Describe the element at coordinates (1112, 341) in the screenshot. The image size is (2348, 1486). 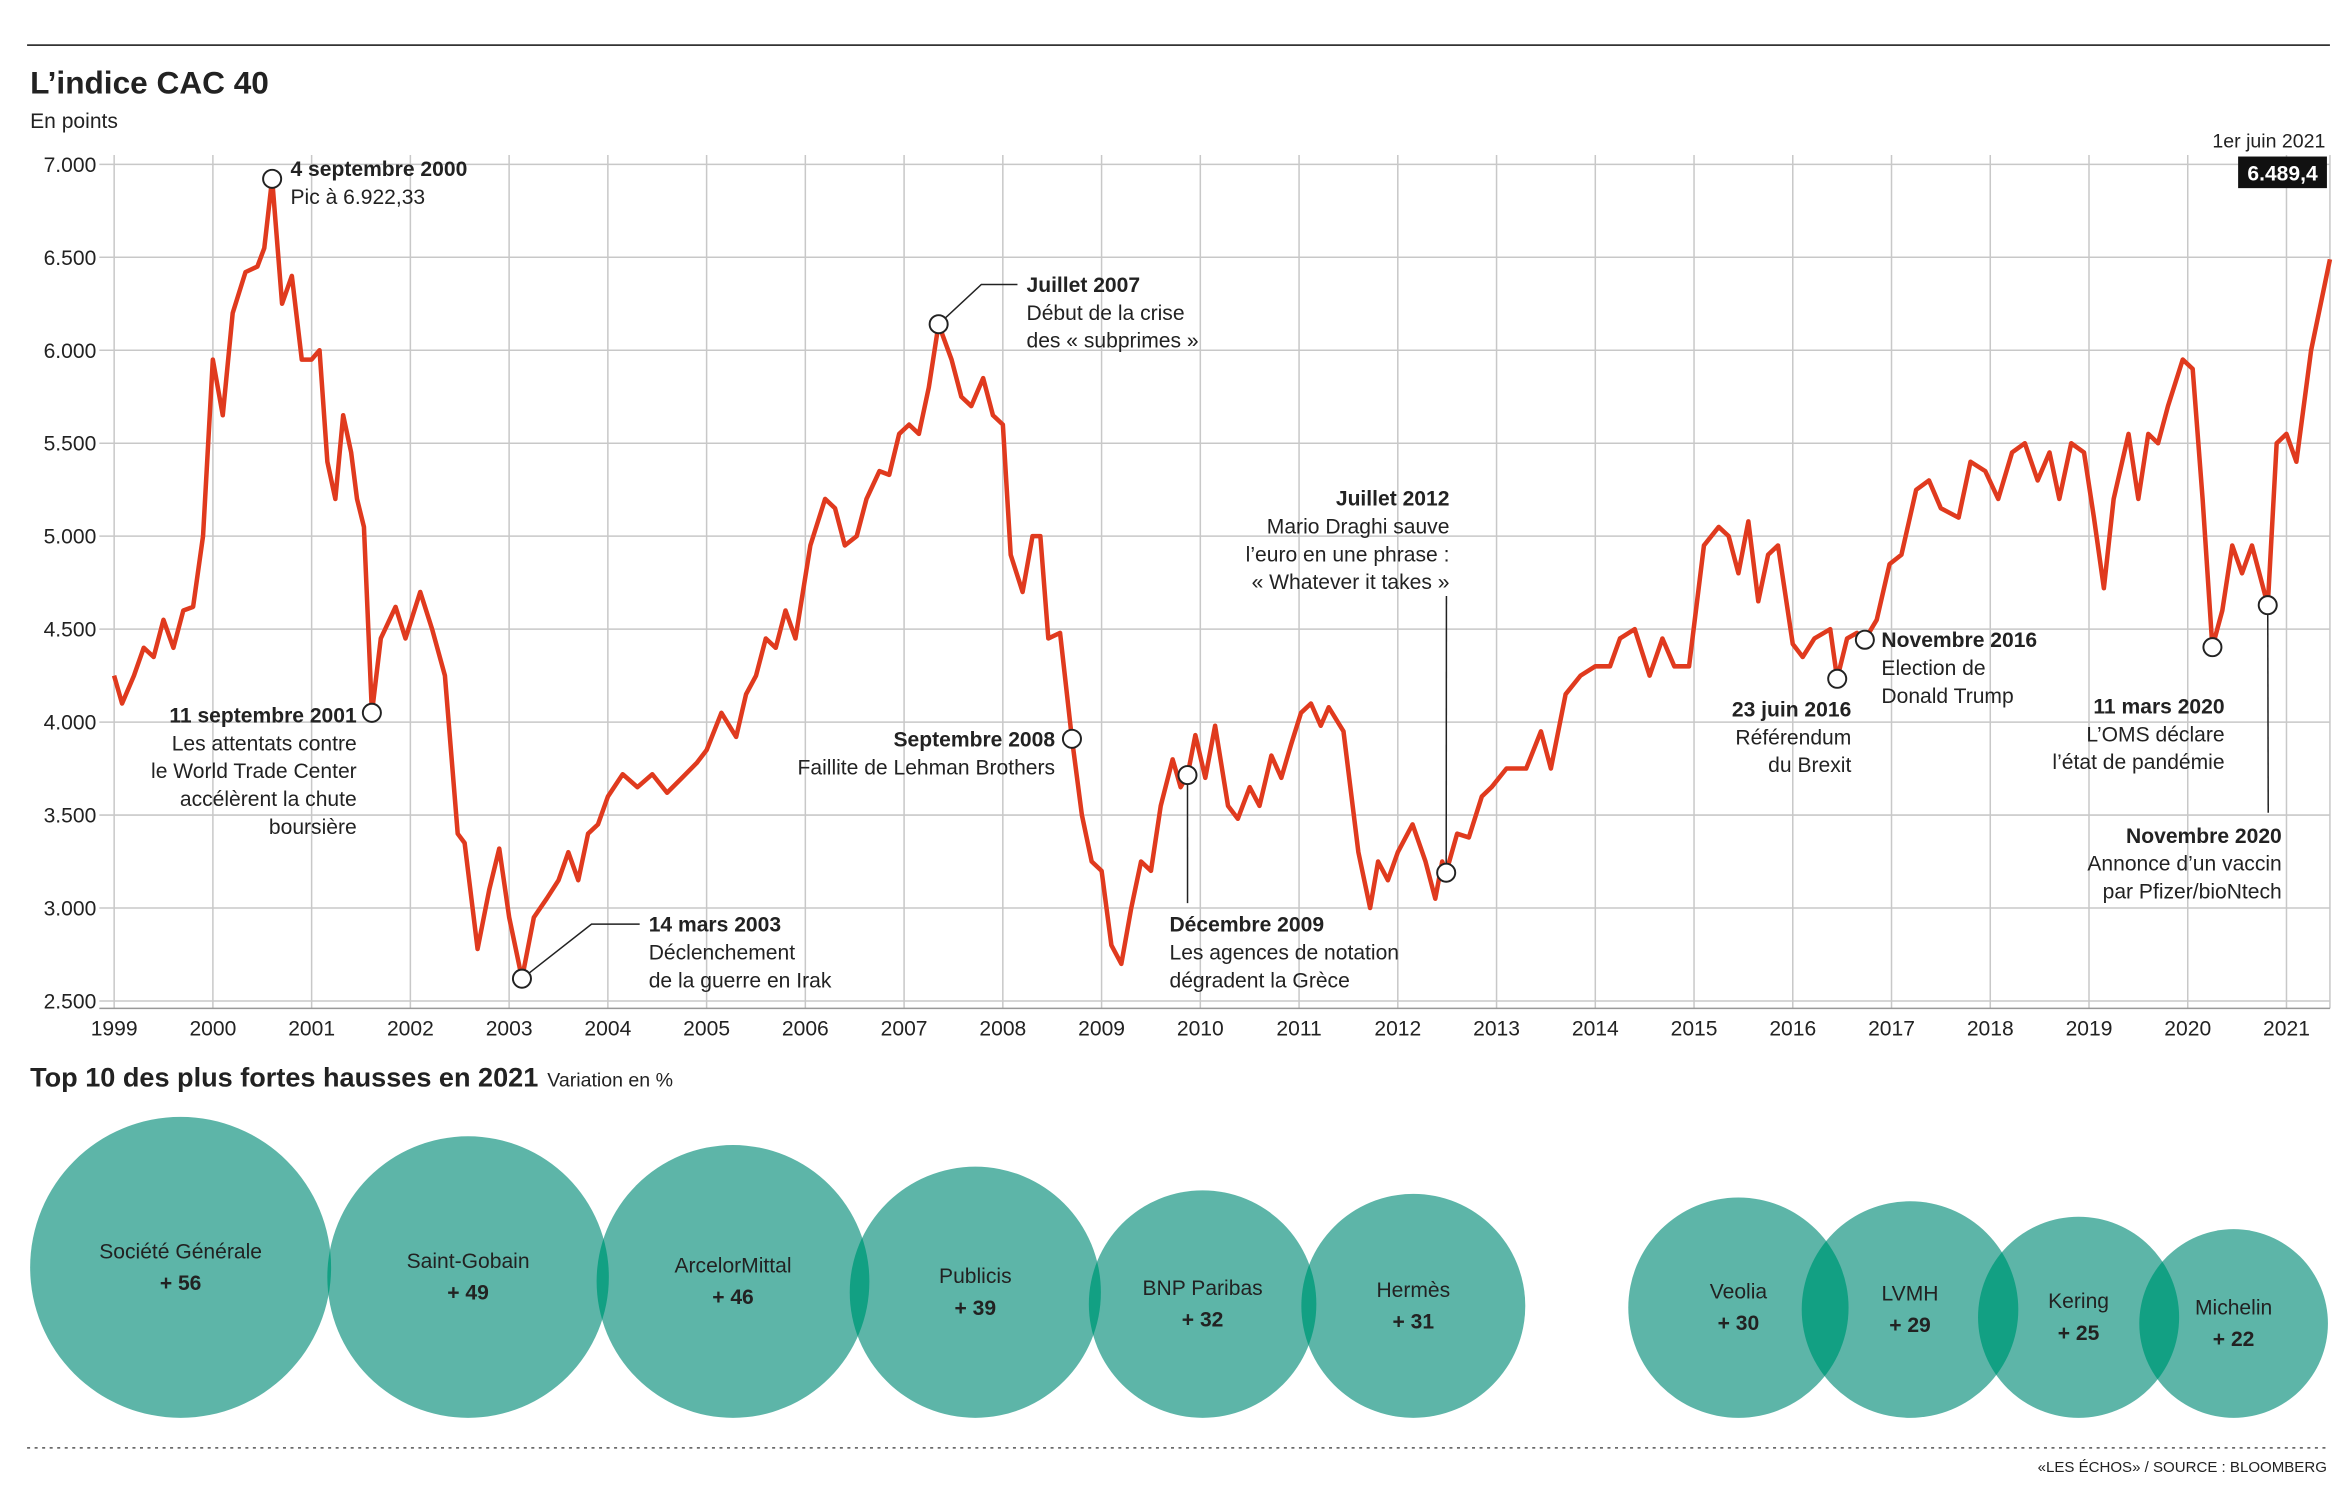
I see `annotation-text: des « subprimes »` at that location.